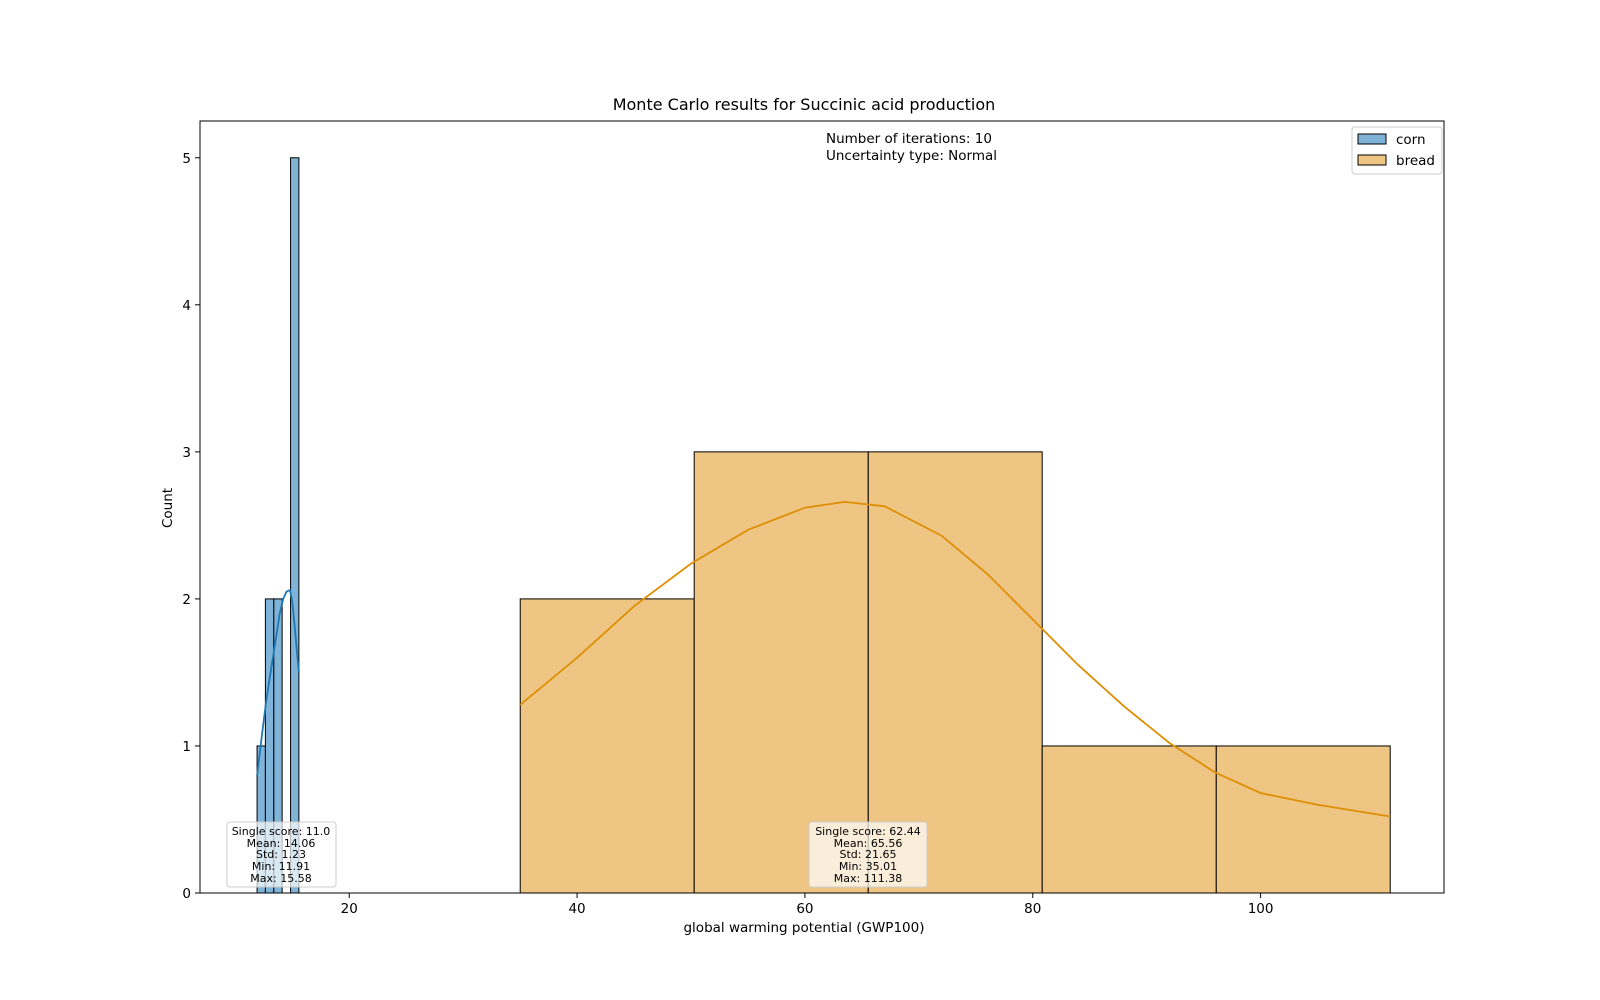 Image resolution: width=1600 pixels, height=1000 pixels. I want to click on y-tick-label-0: 0, so click(186, 894).